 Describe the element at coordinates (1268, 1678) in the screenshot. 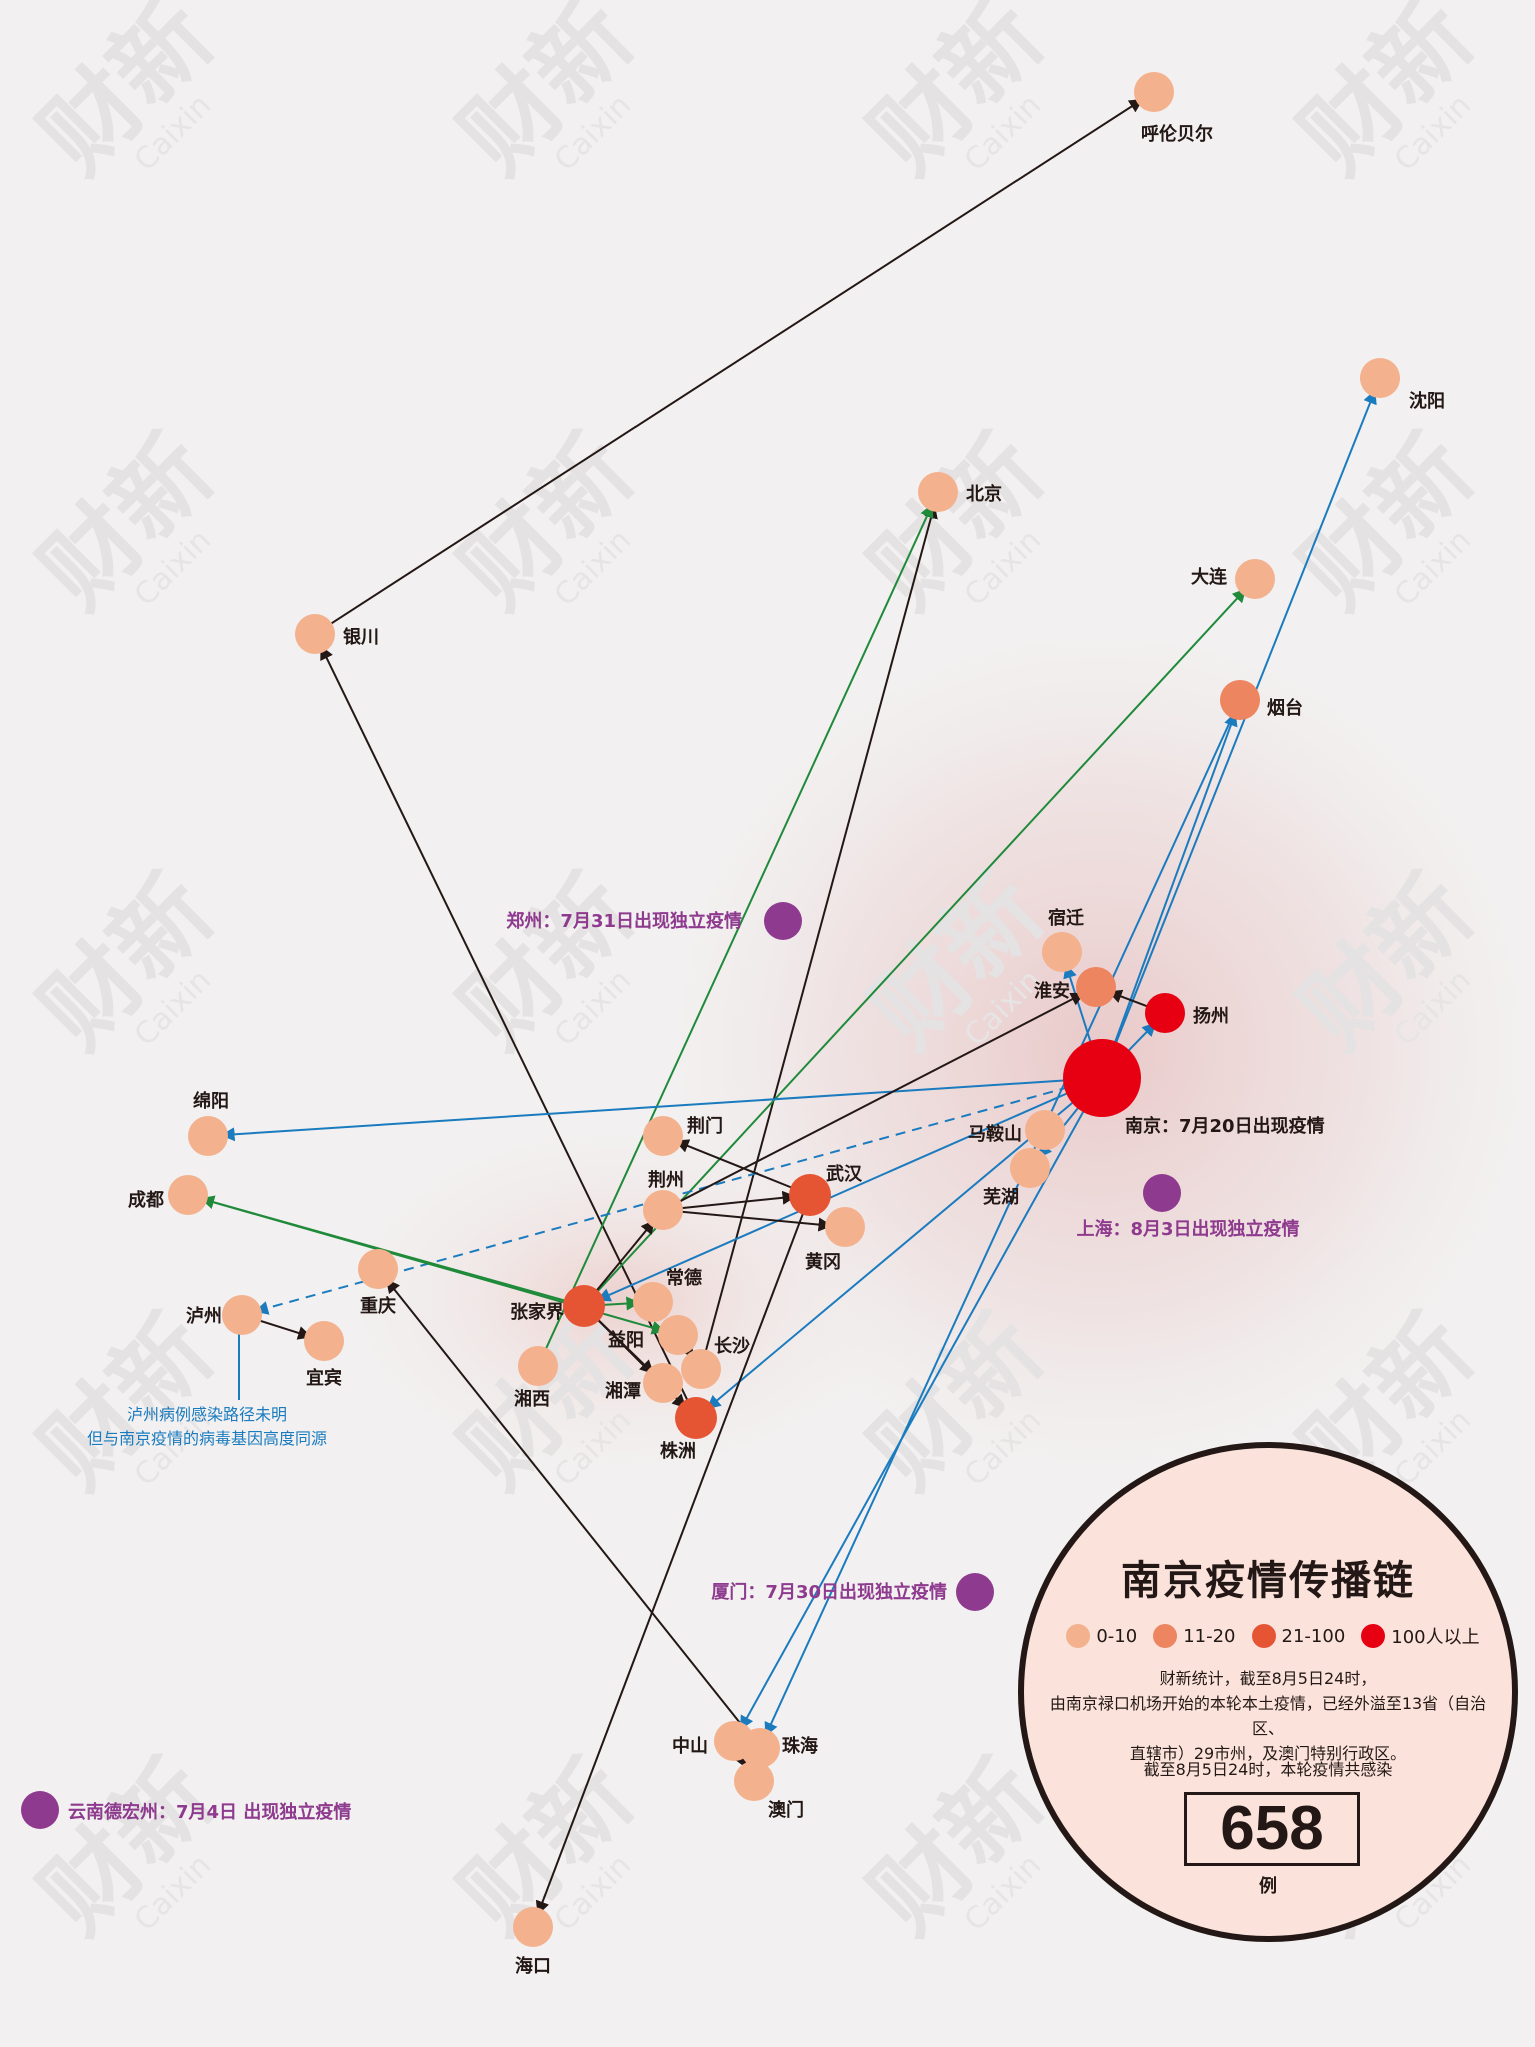

I see `legend-desc-line: 财新统计，截至8月5日24时，` at that location.